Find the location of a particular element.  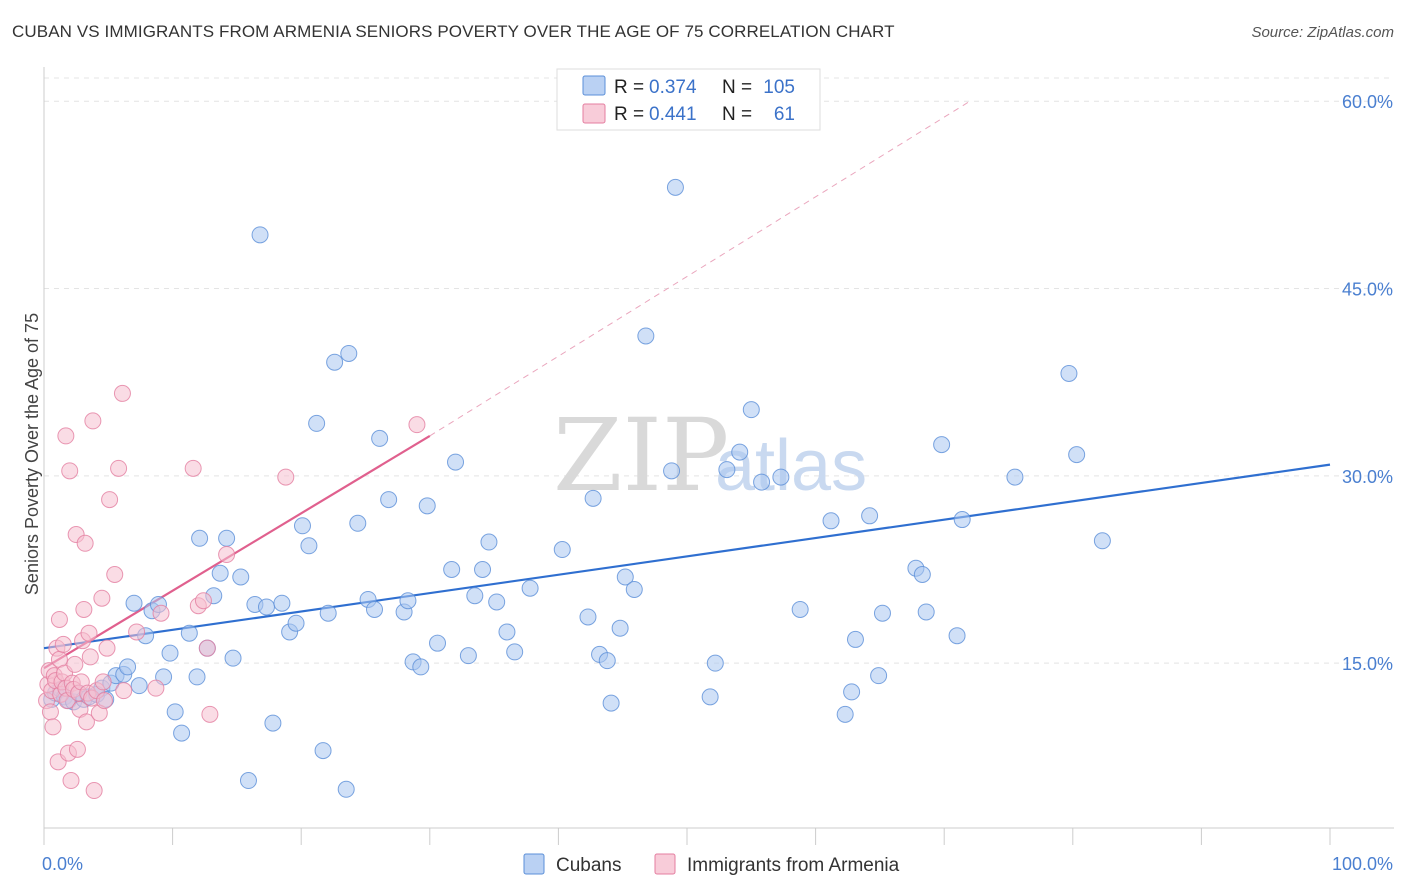

legend-r-label-cubans: R = is located at coordinates (629, 87).